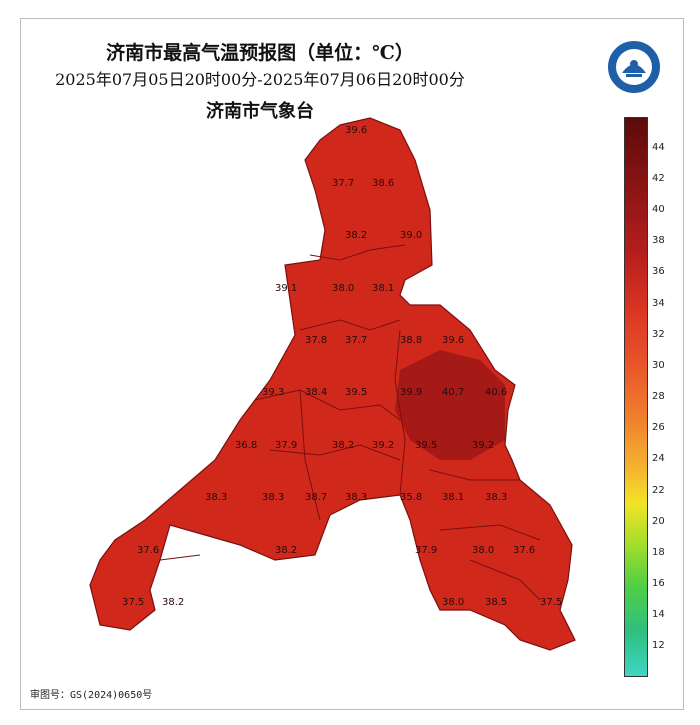 Image resolution: width=700 pixels, height=725 pixels. What do you see at coordinates (260, 53) in the screenshot?
I see `map-title: 济南市最高气温预报图（单位：℃）` at bounding box center [260, 53].